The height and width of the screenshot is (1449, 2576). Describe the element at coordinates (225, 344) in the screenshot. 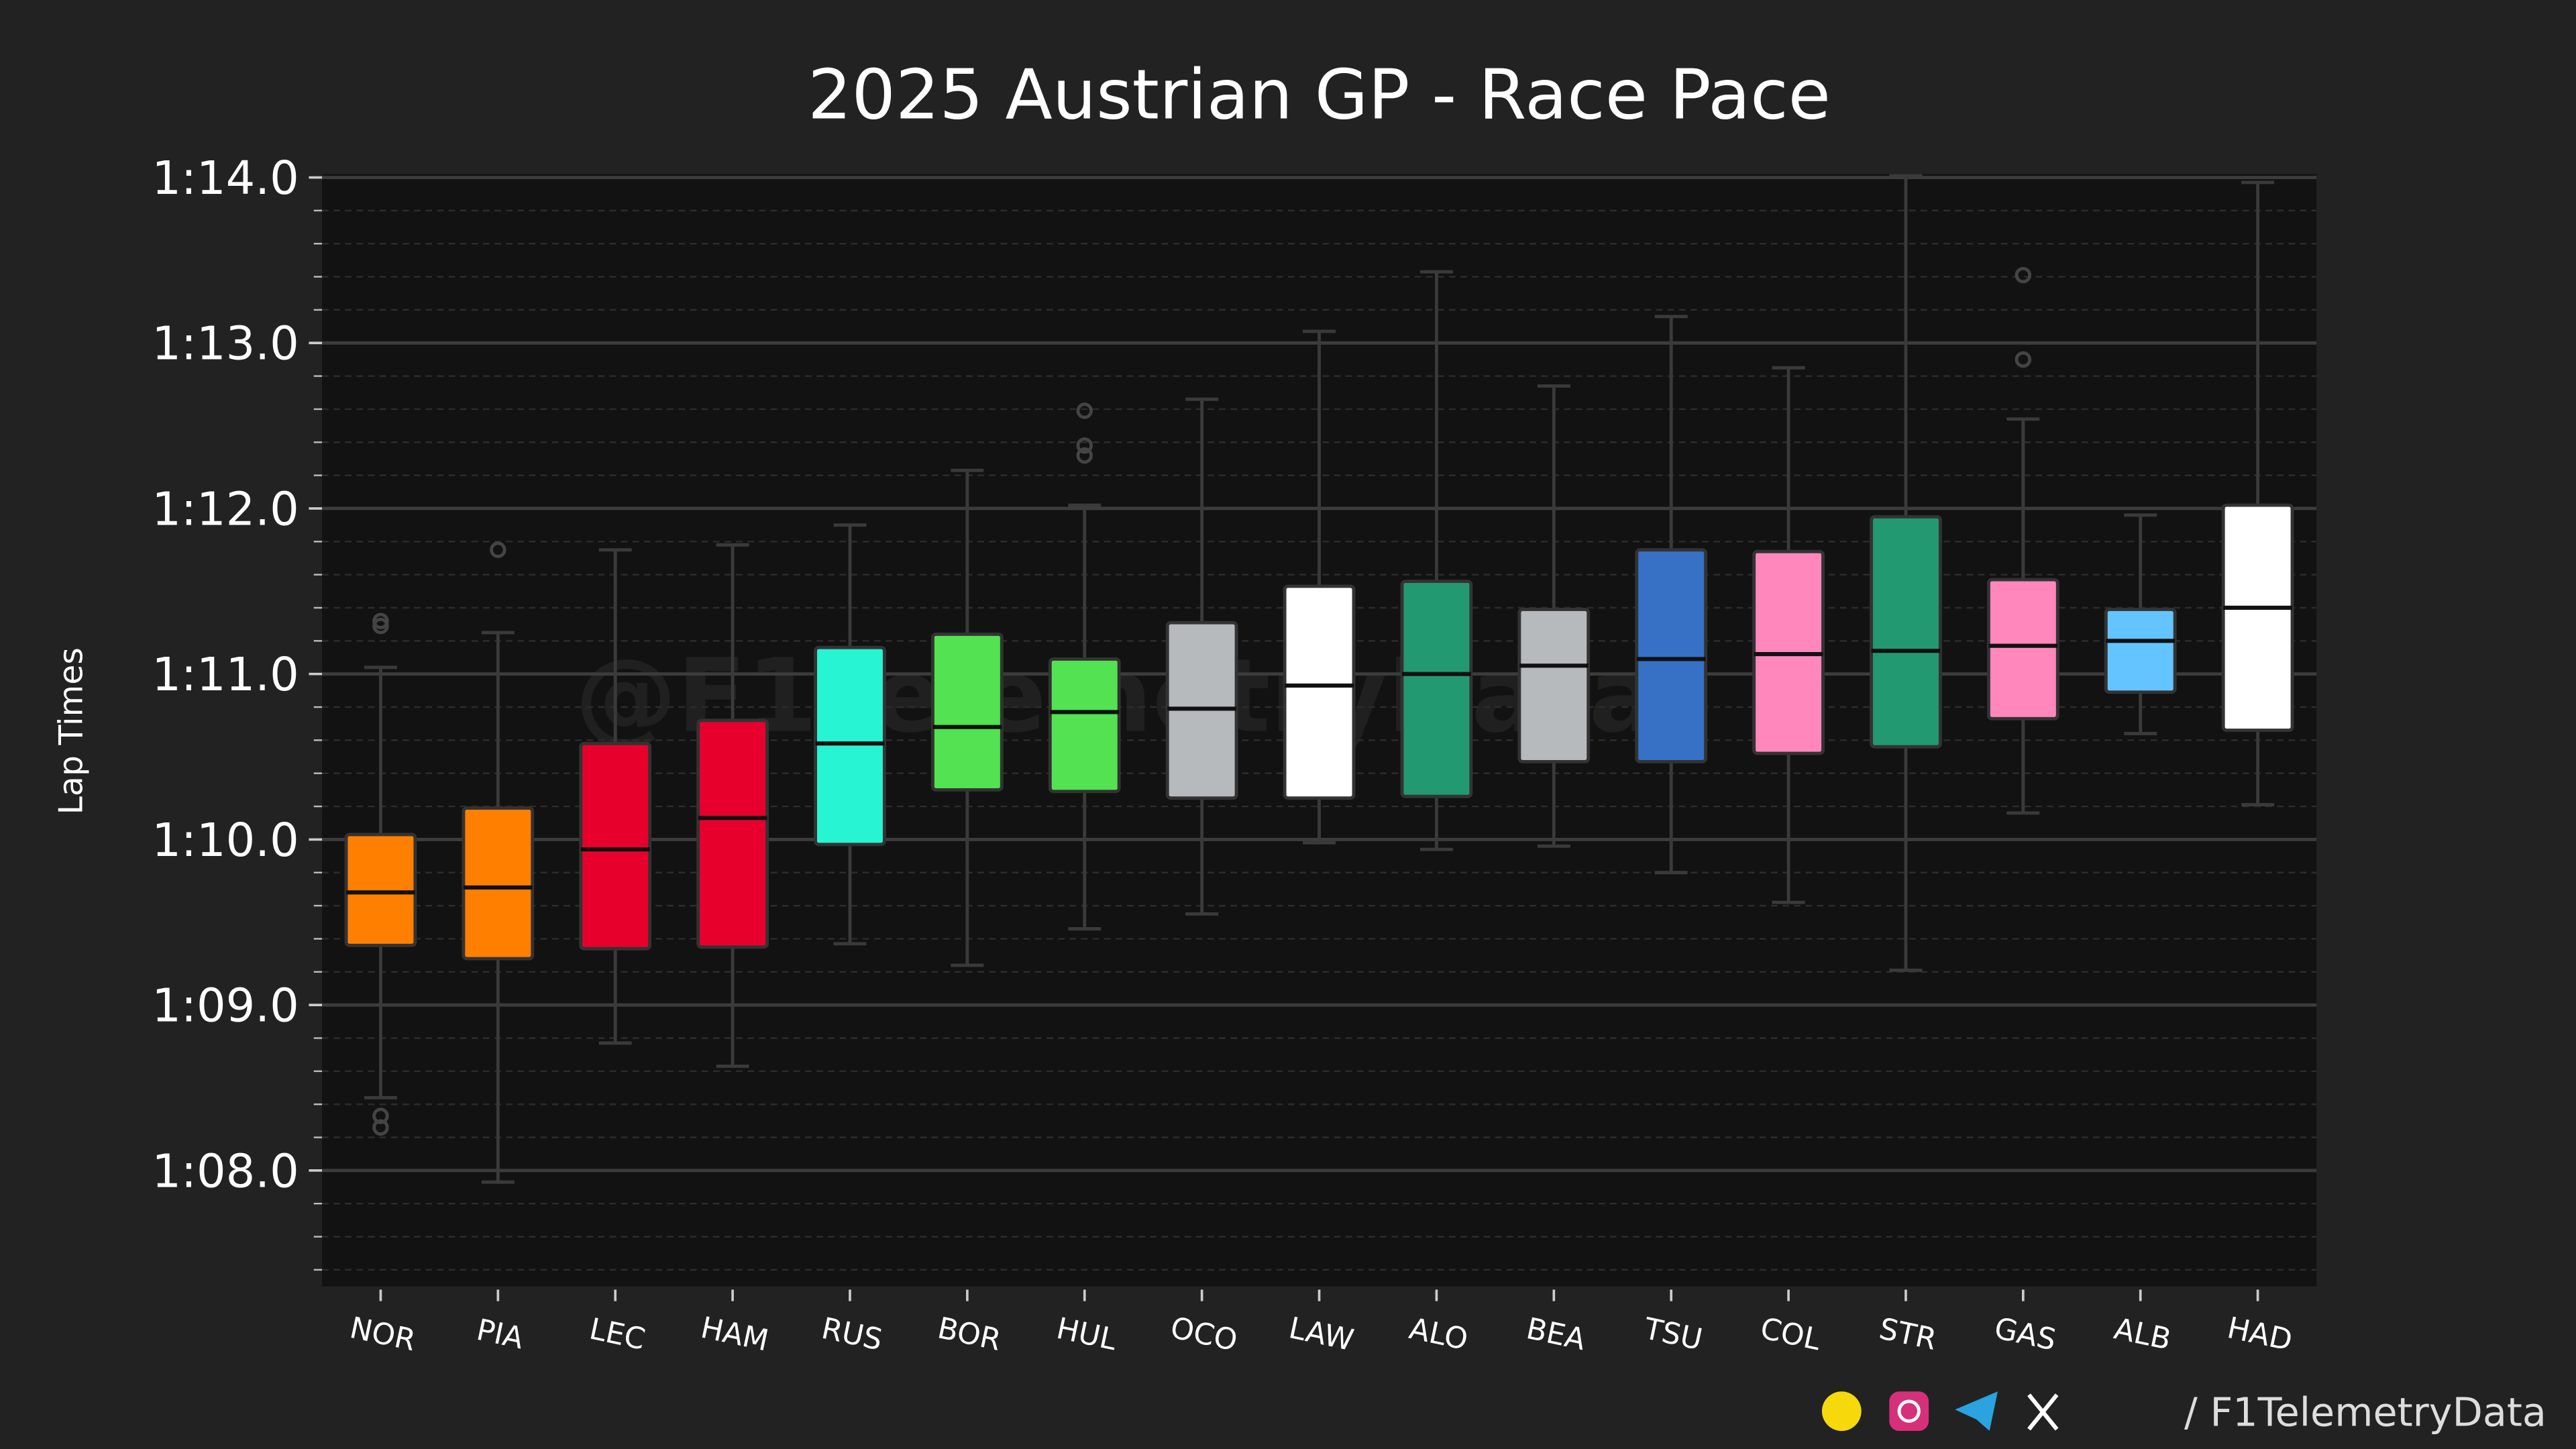

I see `y-tick-label: 1:13.0` at that location.